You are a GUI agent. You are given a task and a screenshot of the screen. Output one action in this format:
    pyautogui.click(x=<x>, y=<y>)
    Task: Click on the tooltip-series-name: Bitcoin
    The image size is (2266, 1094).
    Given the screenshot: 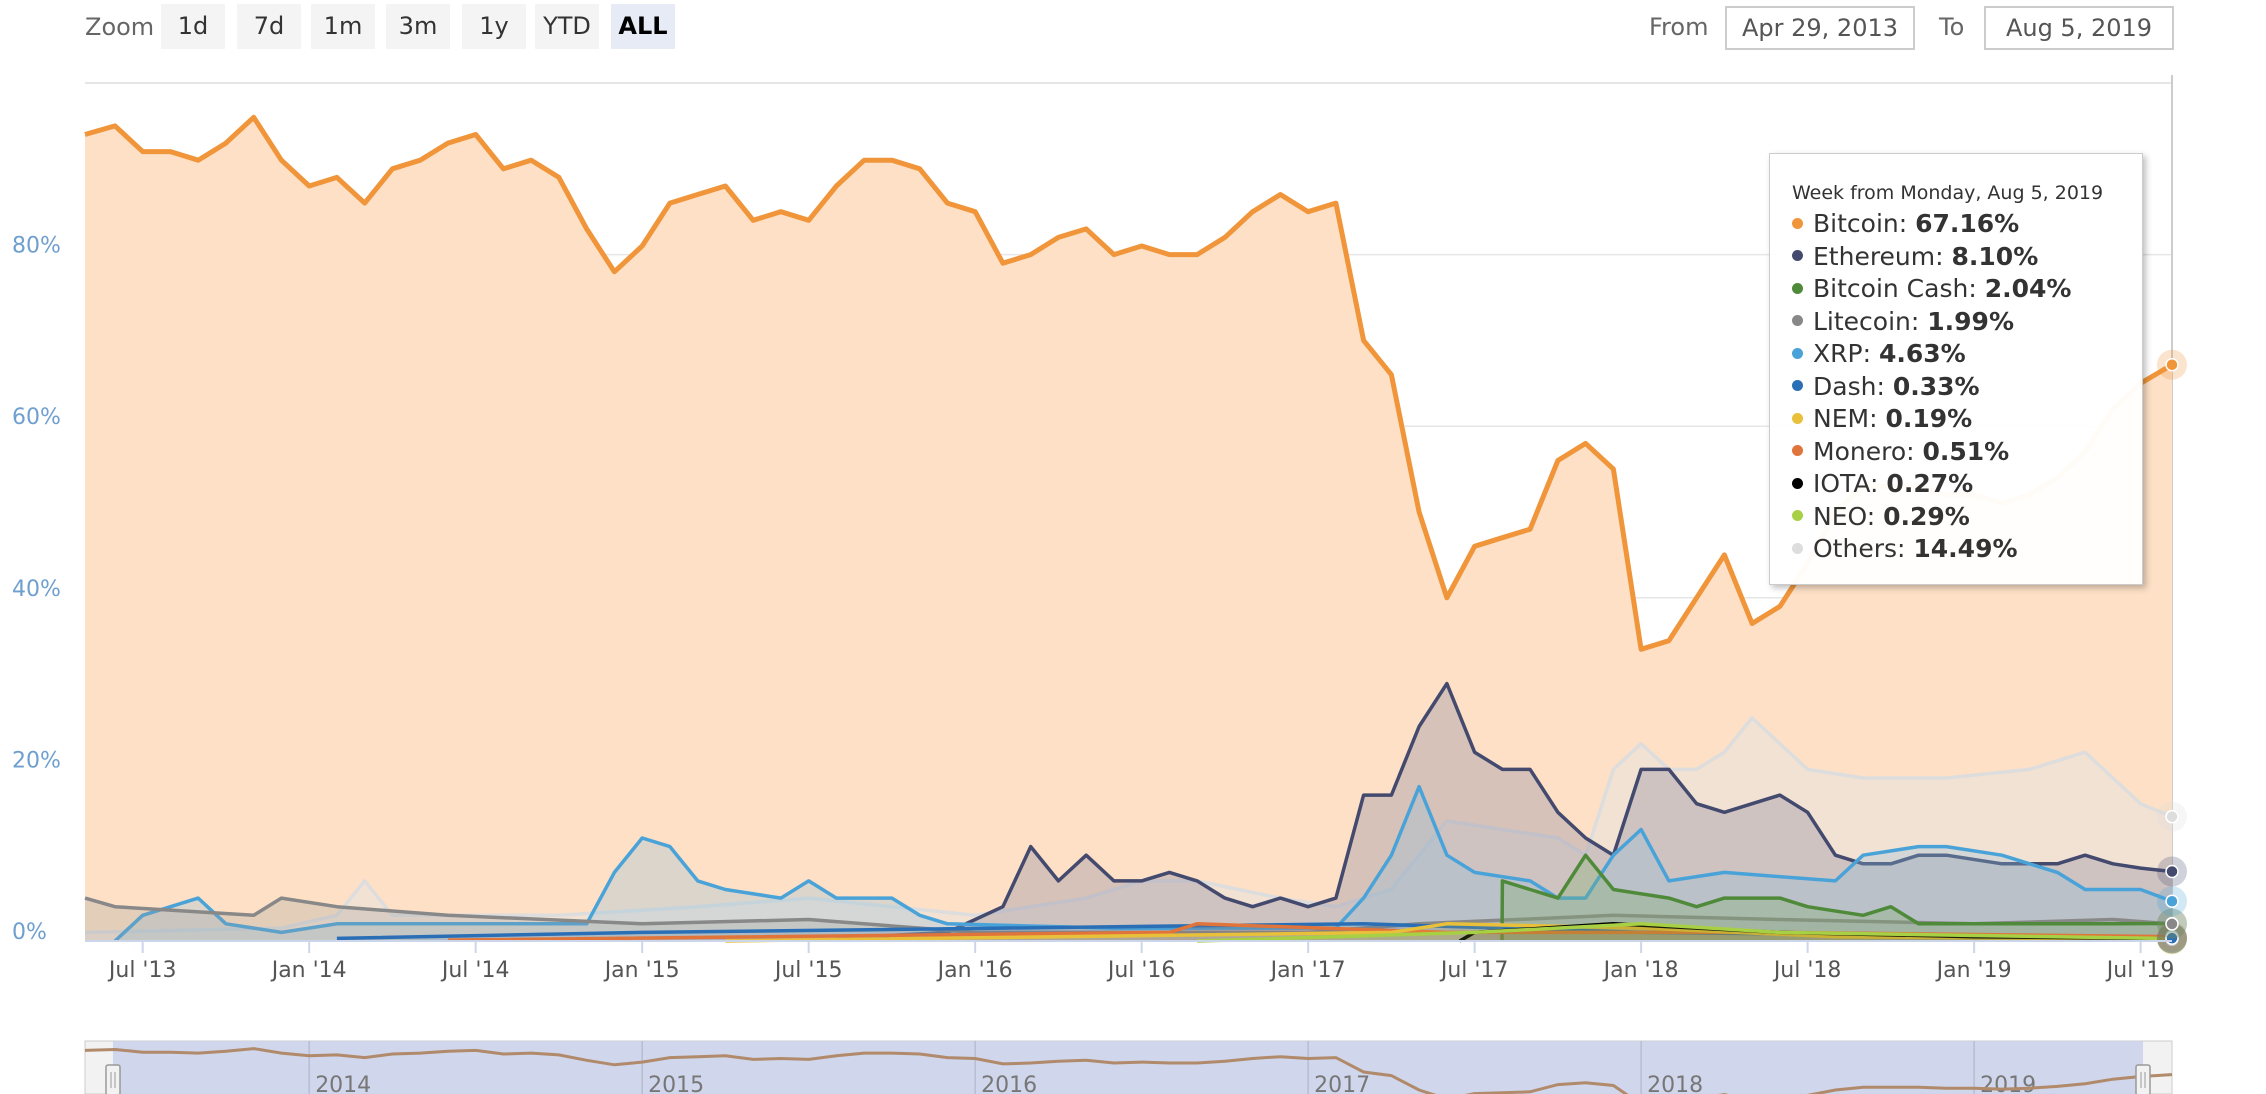 What is the action you would take?
    pyautogui.click(x=1856, y=223)
    